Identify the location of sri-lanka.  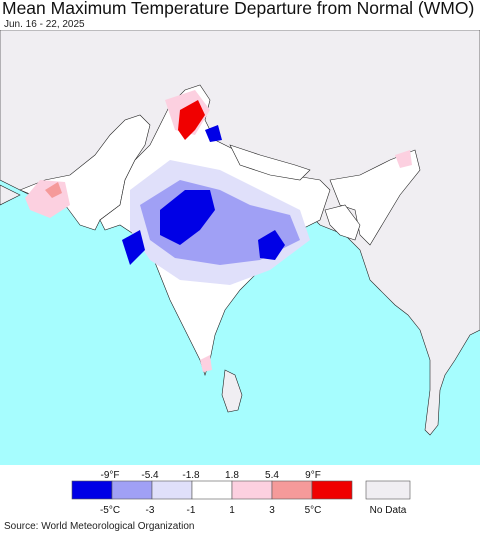
(232, 391).